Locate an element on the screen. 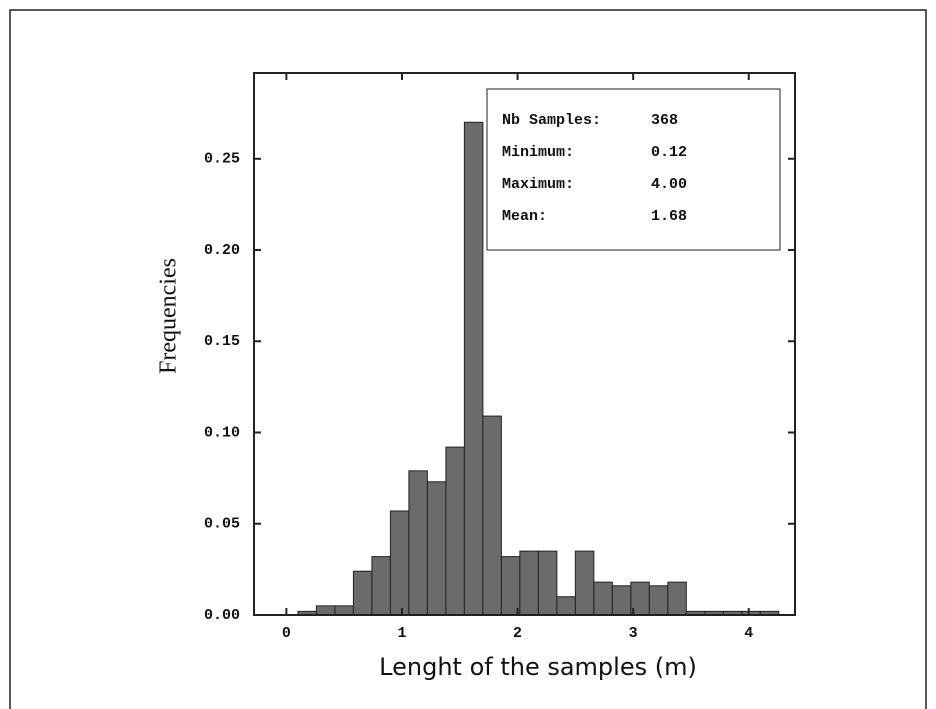  stats-value: 1.68 is located at coordinates (669, 216).